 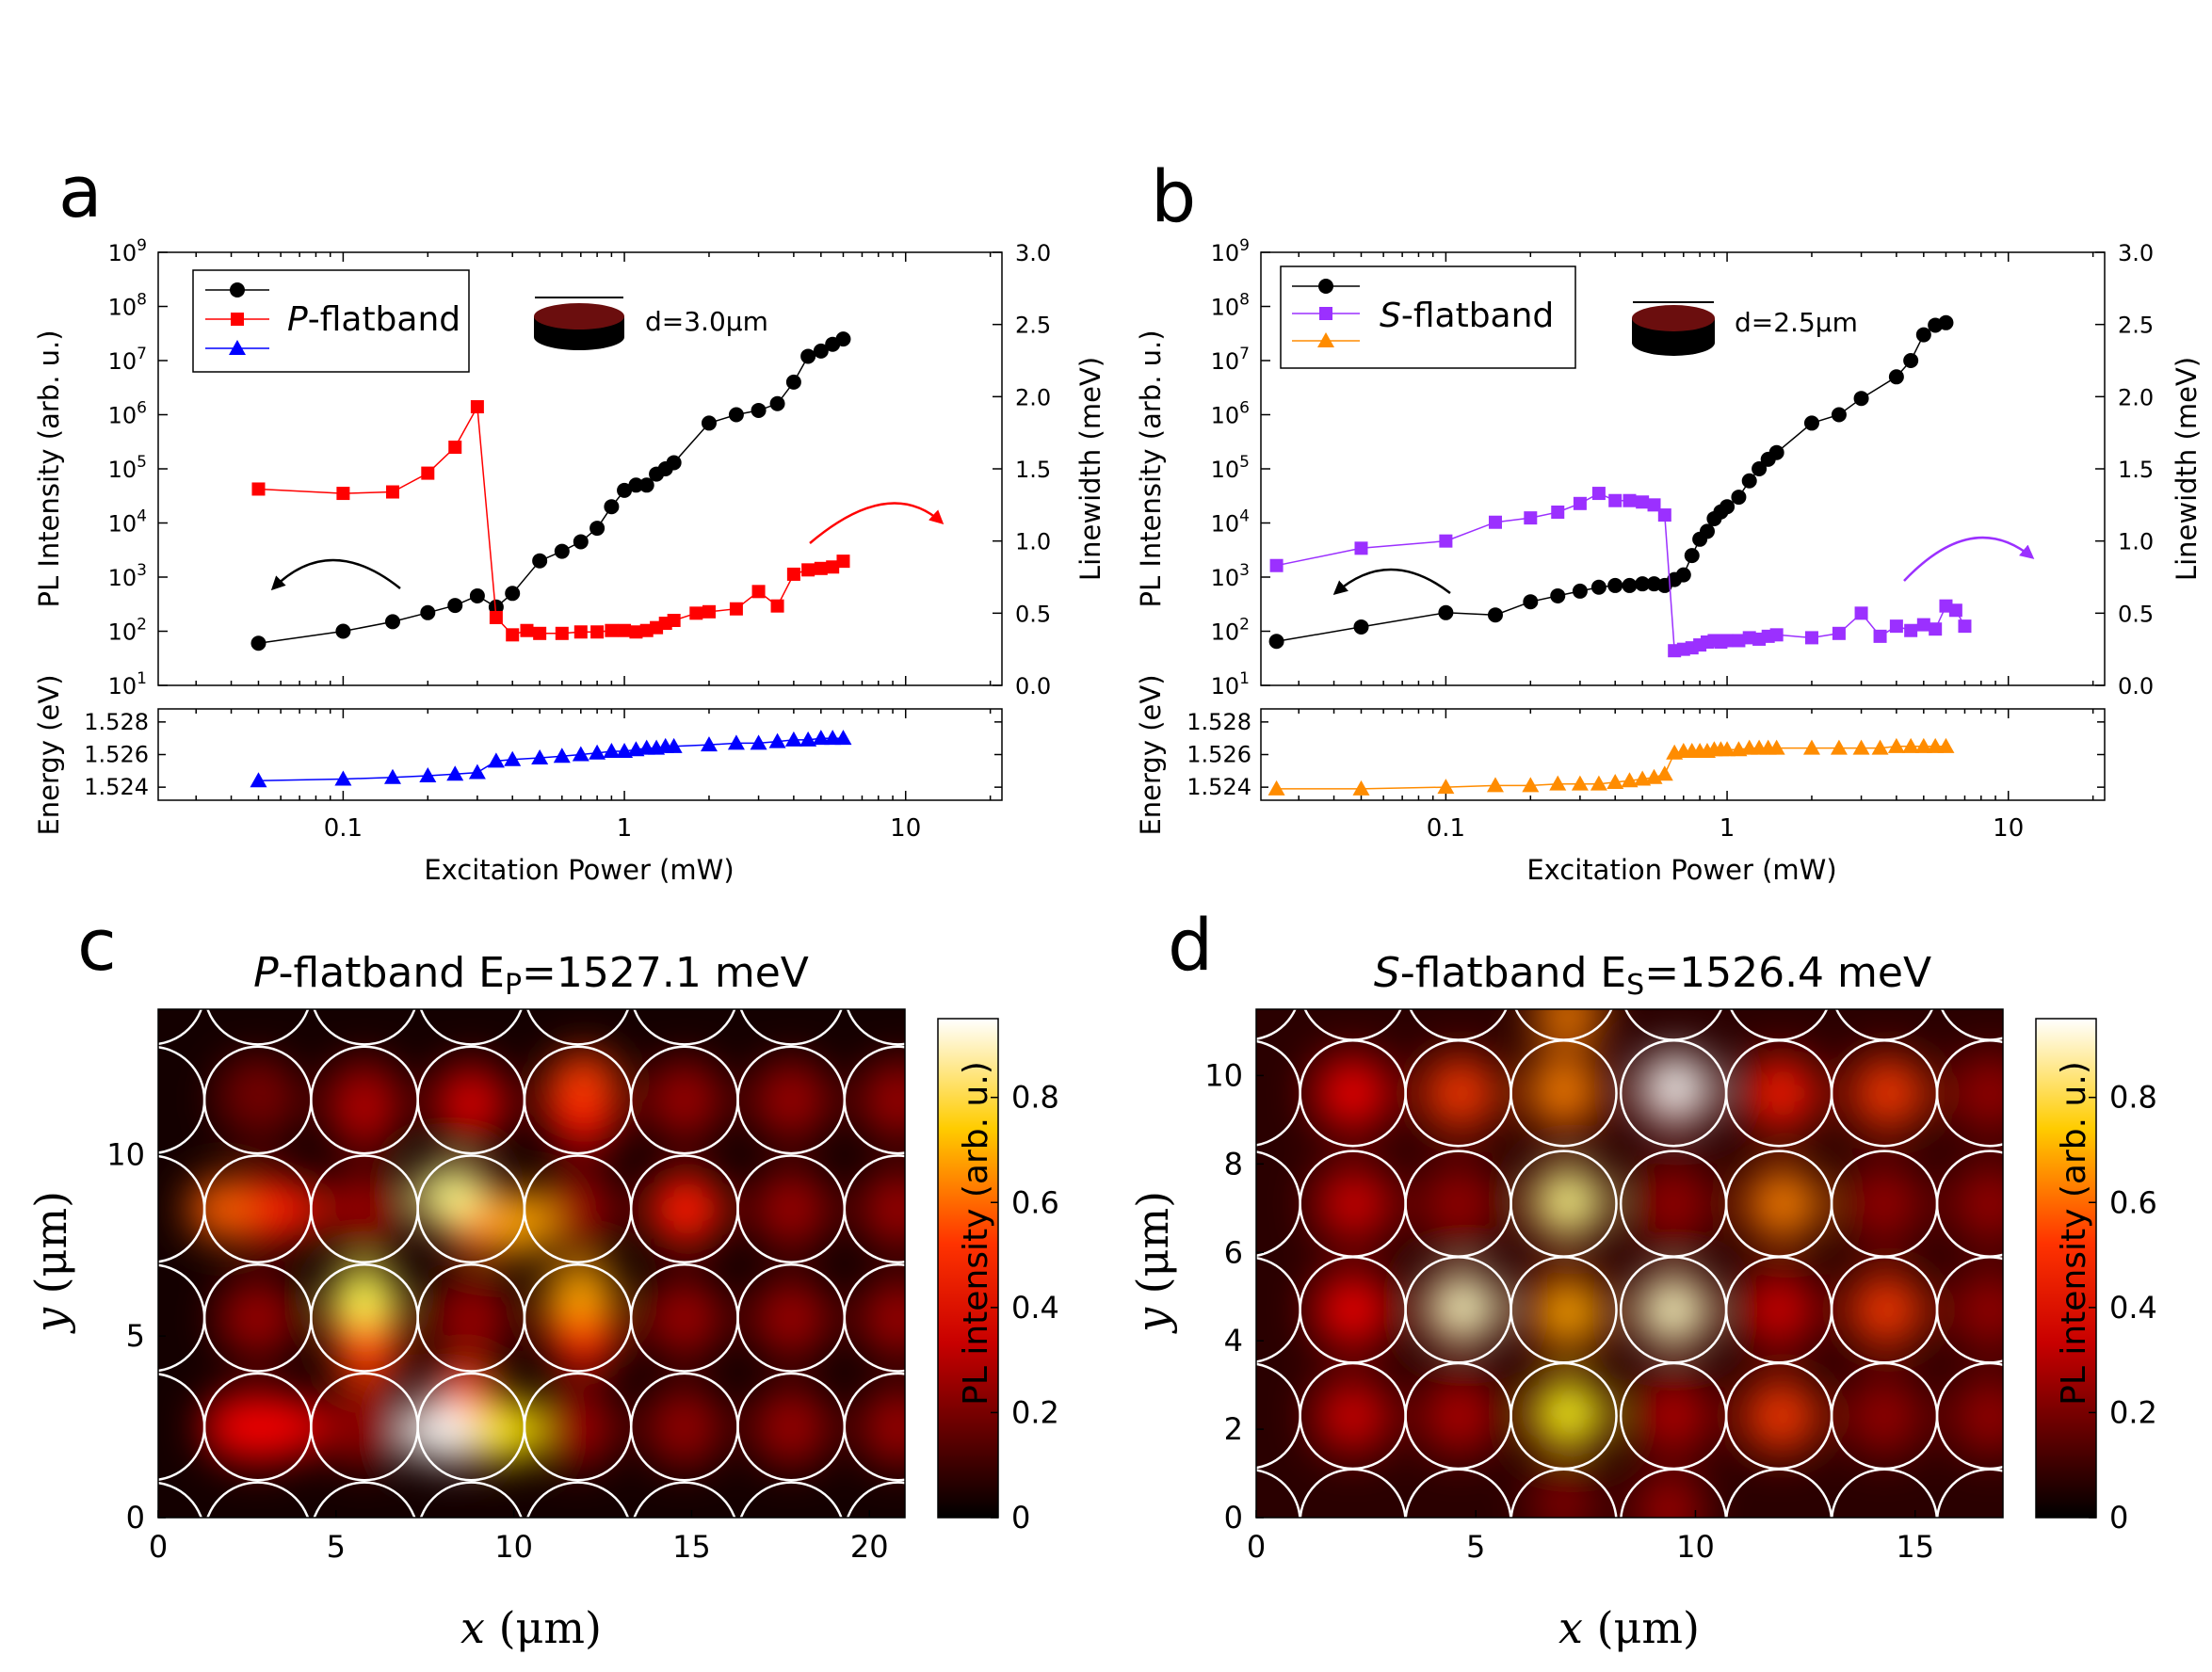 What do you see at coordinates (2118, 1517) in the screenshot?
I see `colorbar-tick-label: 0` at bounding box center [2118, 1517].